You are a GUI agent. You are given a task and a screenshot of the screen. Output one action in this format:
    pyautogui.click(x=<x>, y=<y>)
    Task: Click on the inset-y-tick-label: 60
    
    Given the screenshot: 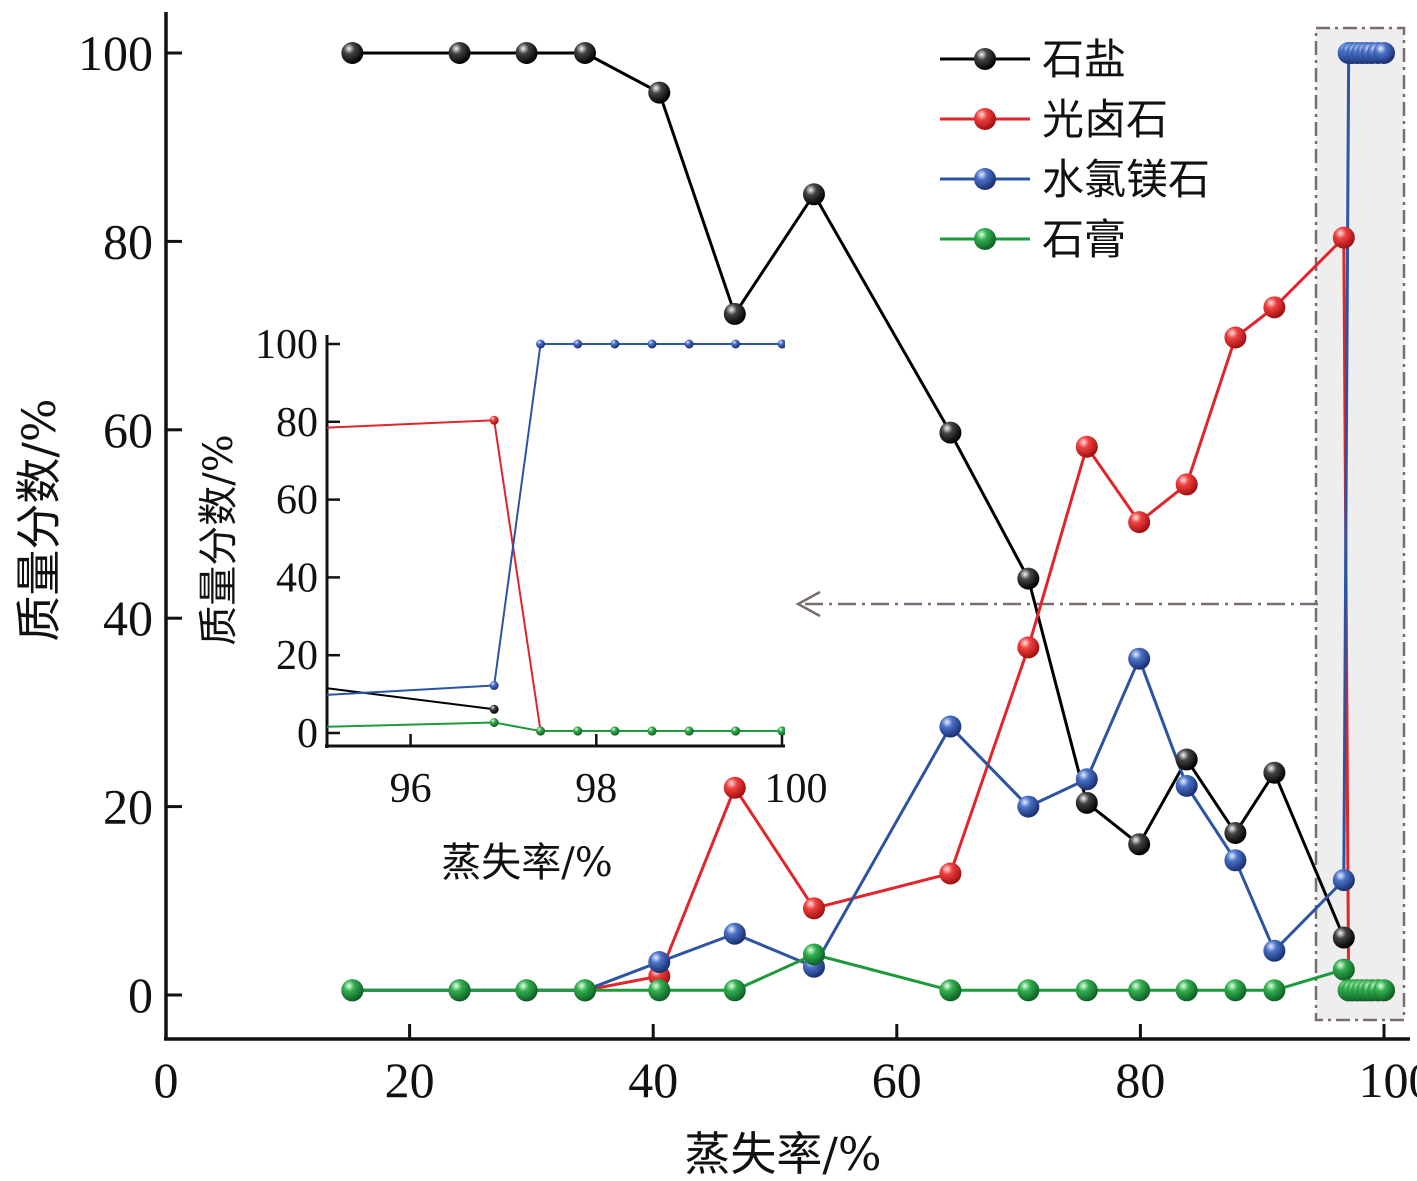 What is the action you would take?
    pyautogui.click(x=297, y=501)
    